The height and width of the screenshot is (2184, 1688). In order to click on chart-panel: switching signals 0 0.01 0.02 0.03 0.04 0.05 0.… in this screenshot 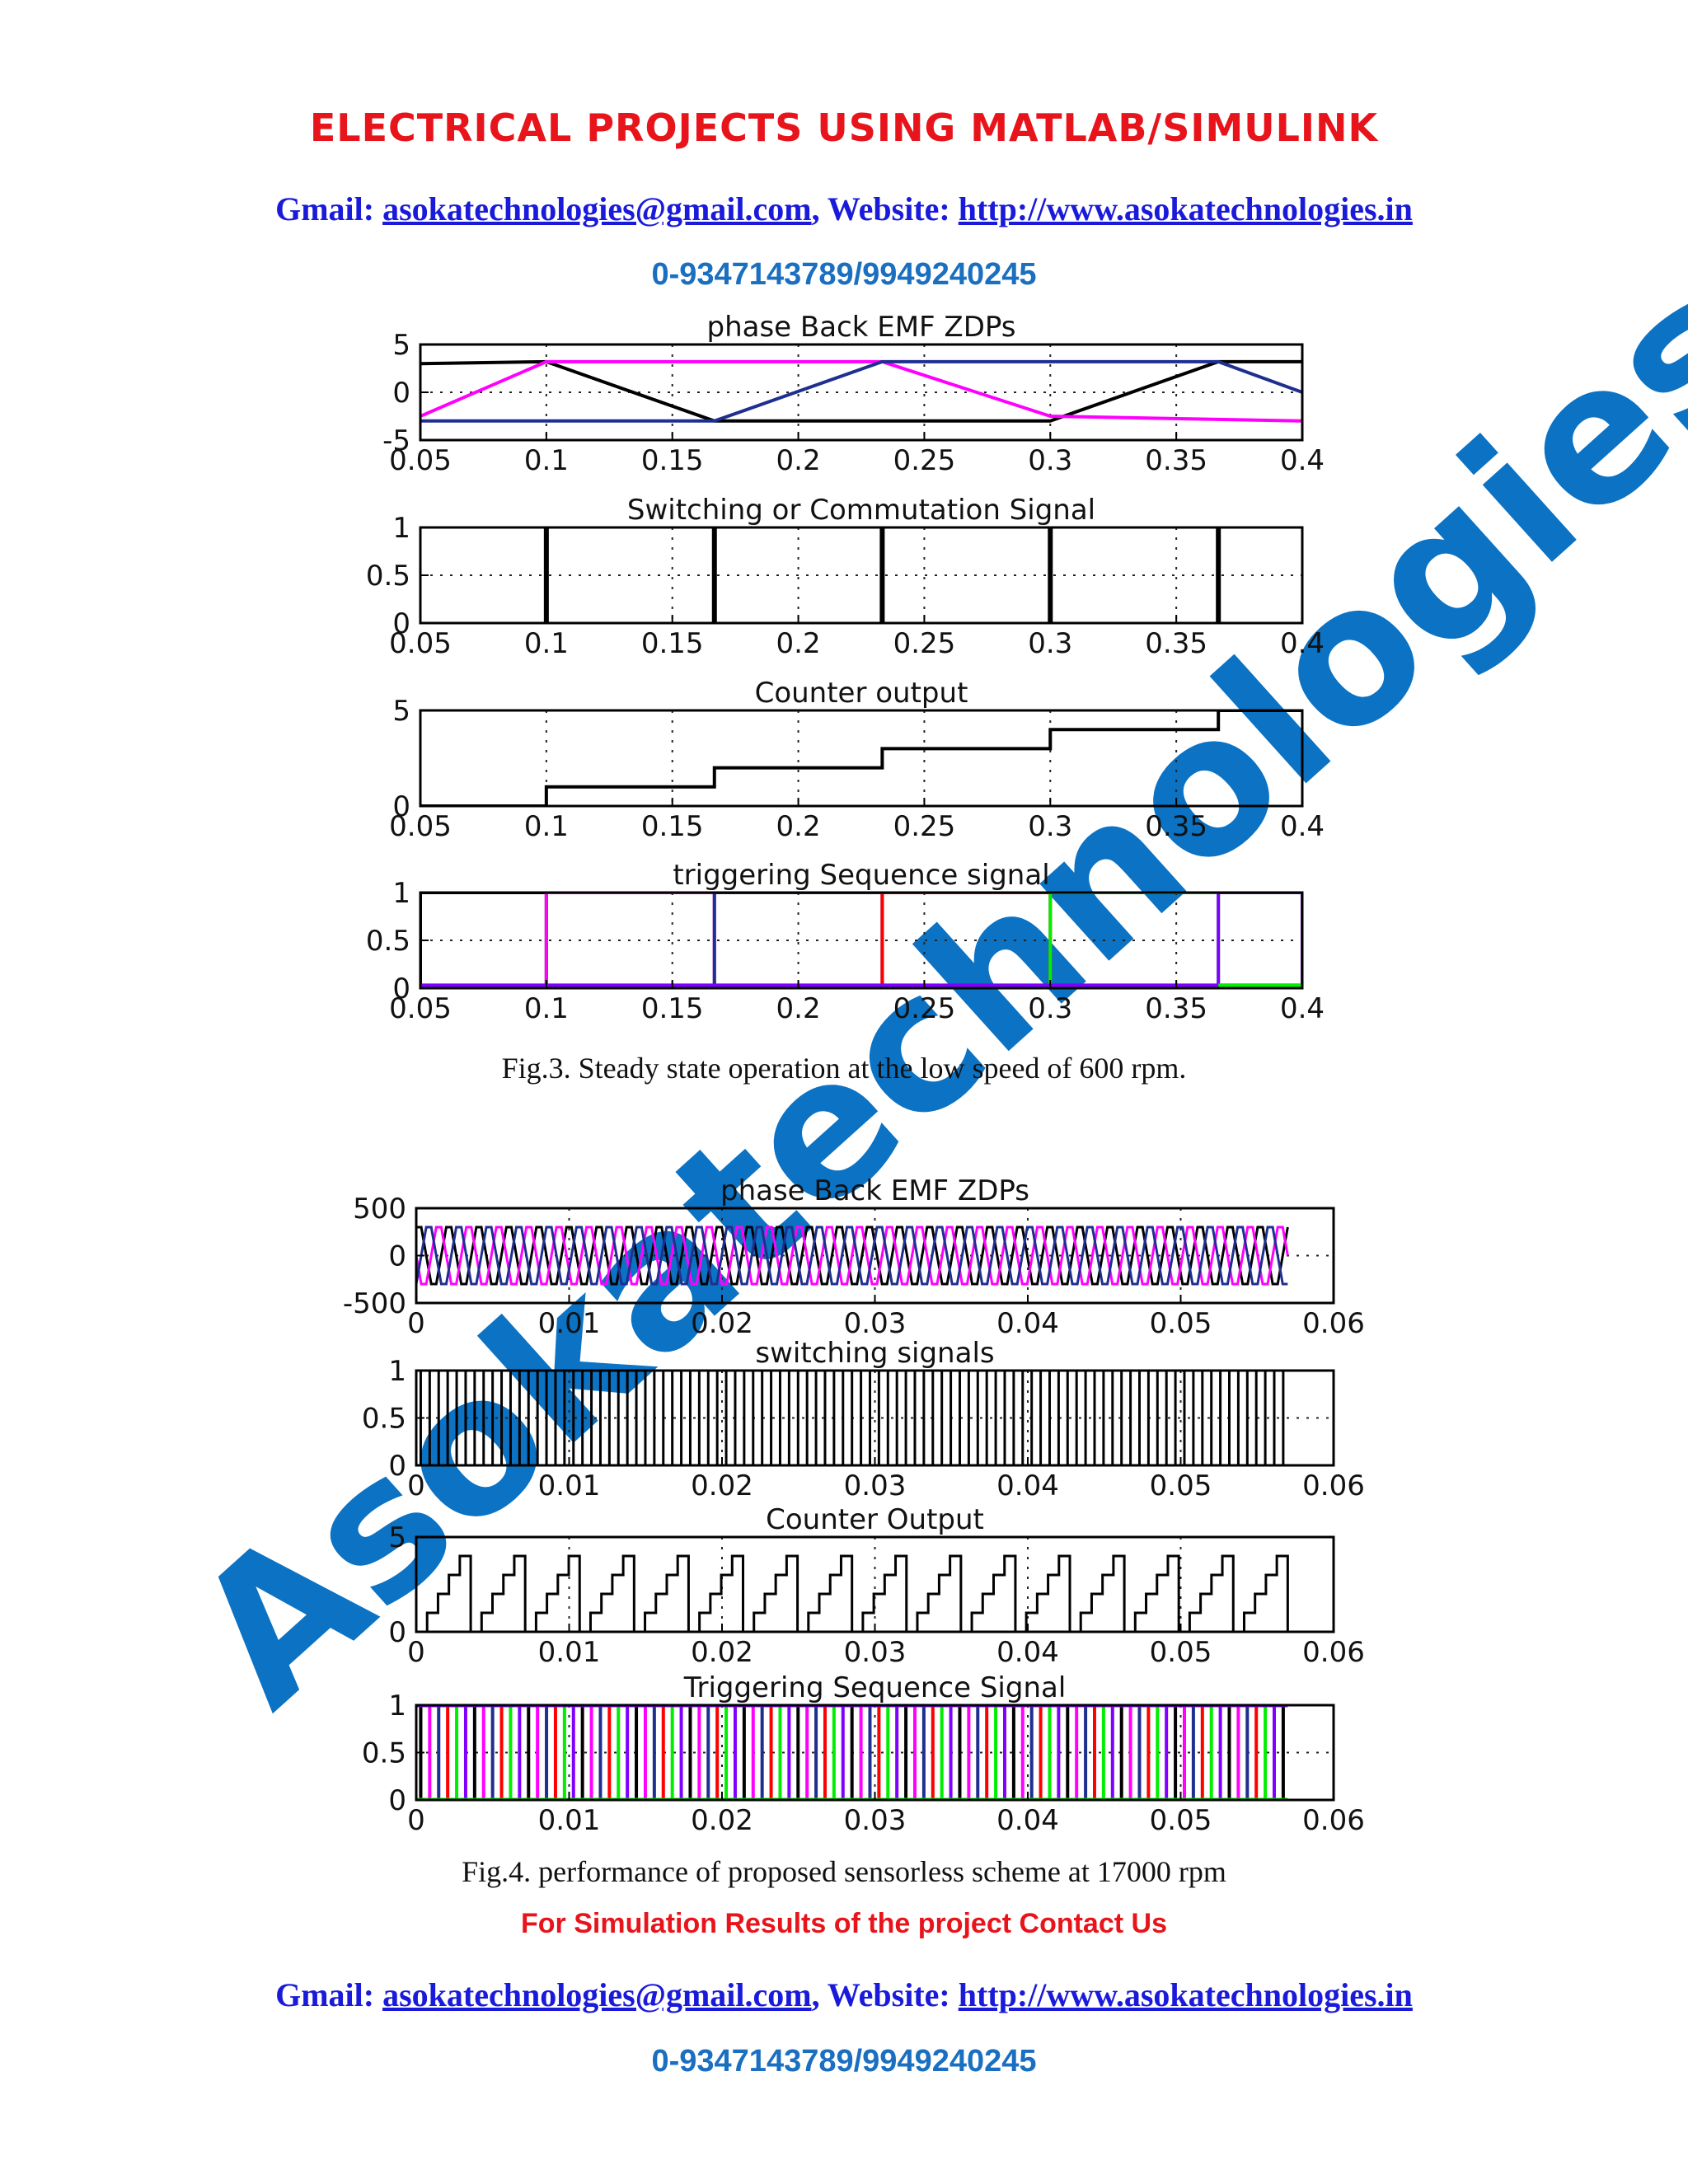, I will do `click(864, 1419)`.